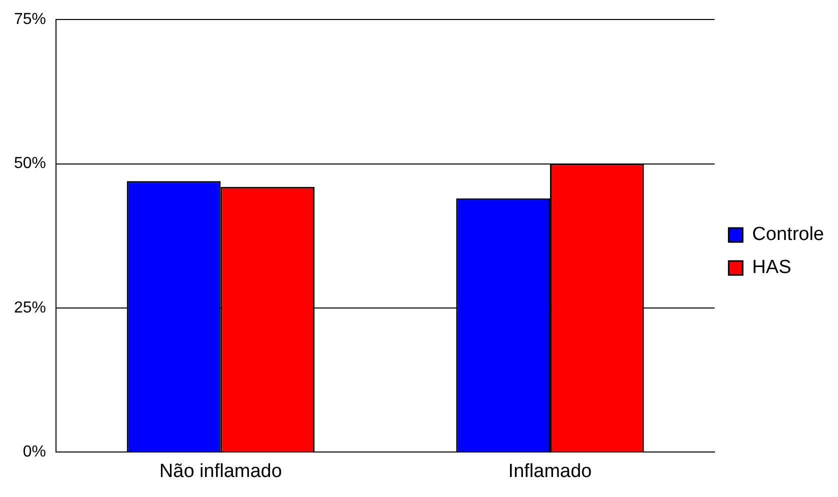 This screenshot has height=497, width=838. Describe the element at coordinates (30, 19) in the screenshot. I see `y-tick-label: 75%` at that location.